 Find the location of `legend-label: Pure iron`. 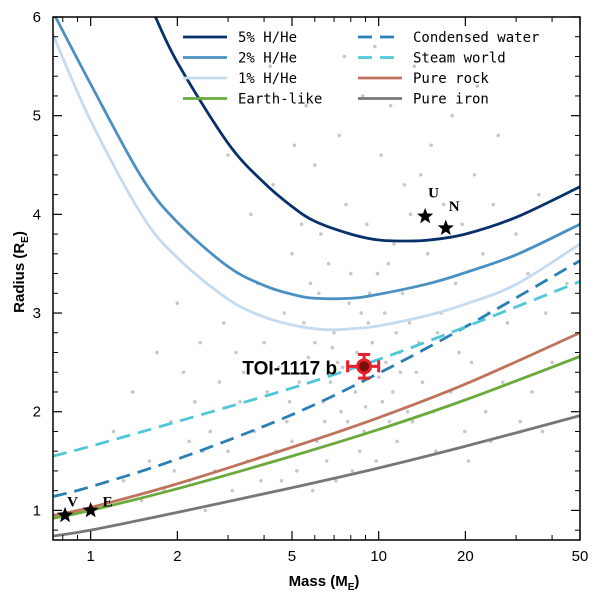

legend-label: Pure iron is located at coordinates (451, 100).